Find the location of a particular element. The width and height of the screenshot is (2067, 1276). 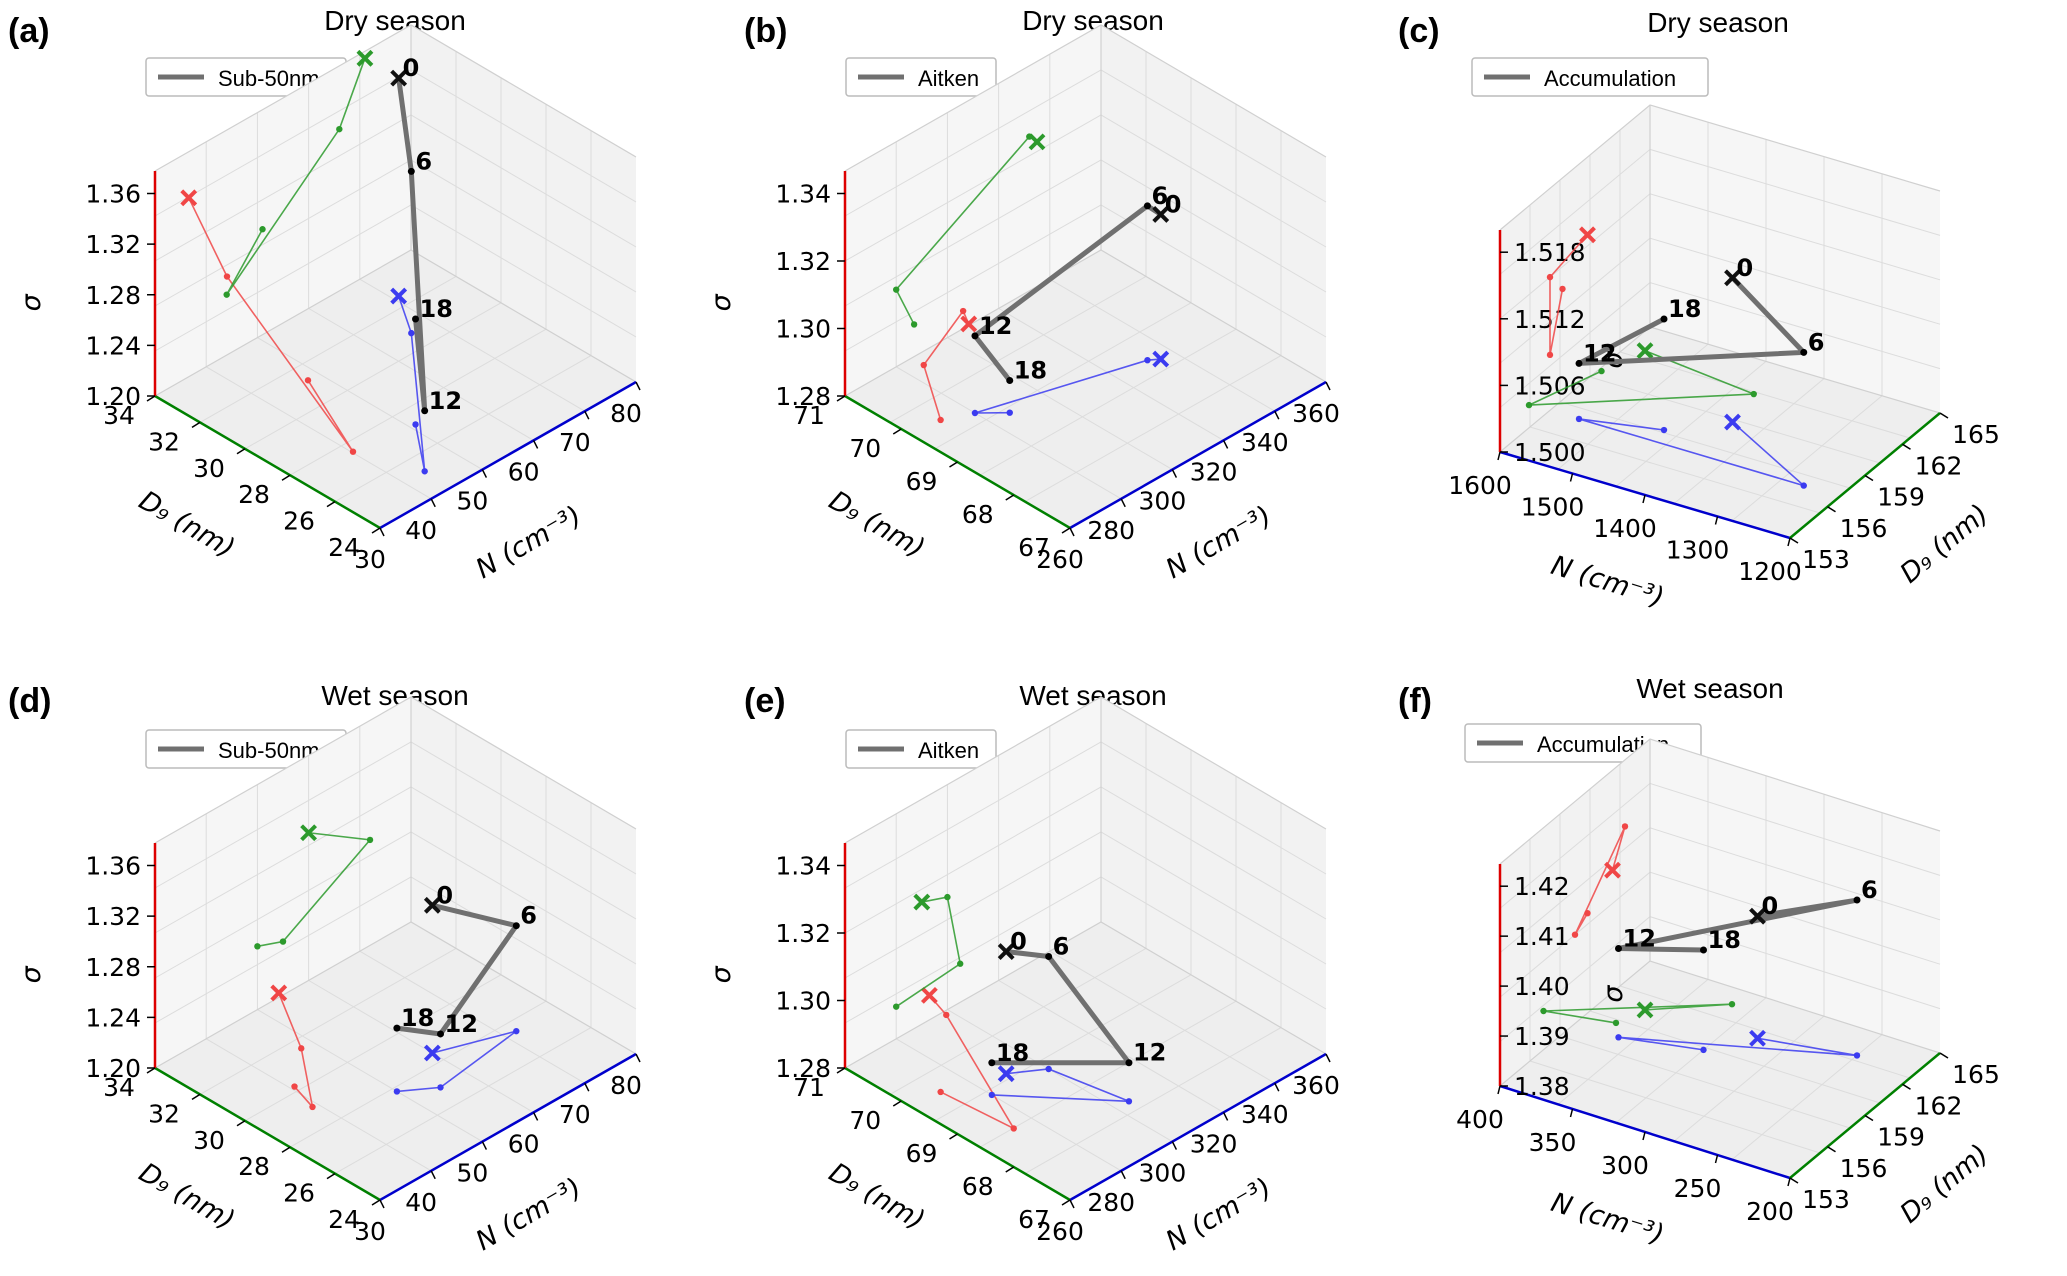

chart-title: Wet season is located at coordinates (1709, 688).